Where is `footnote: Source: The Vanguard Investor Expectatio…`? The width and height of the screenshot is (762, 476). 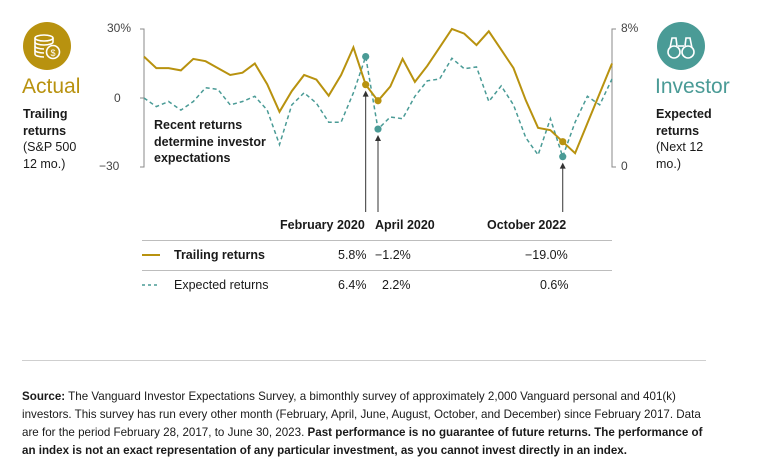
footnote: Source: The Vanguard Investor Expectatio… is located at coordinates (367, 424).